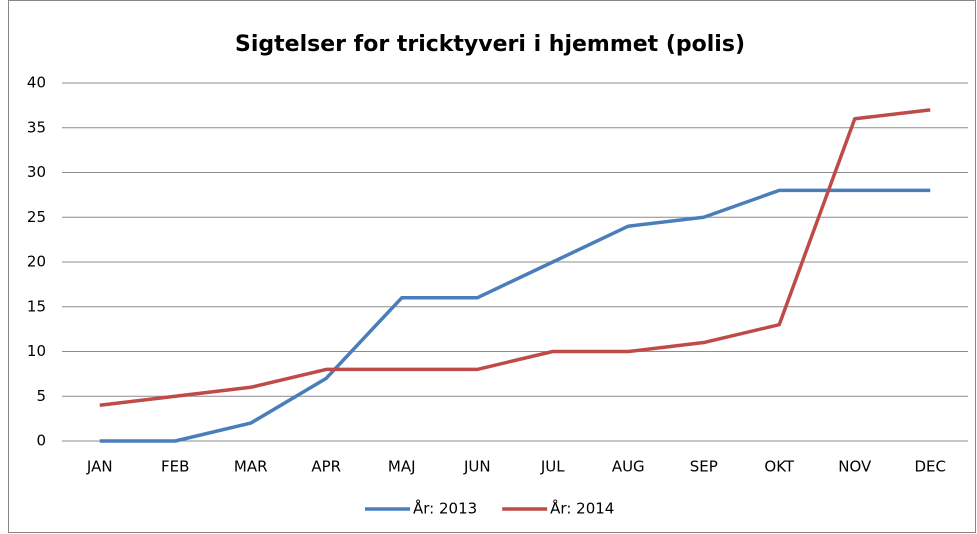  I want to click on x-tick-label: APR, so click(326, 467).